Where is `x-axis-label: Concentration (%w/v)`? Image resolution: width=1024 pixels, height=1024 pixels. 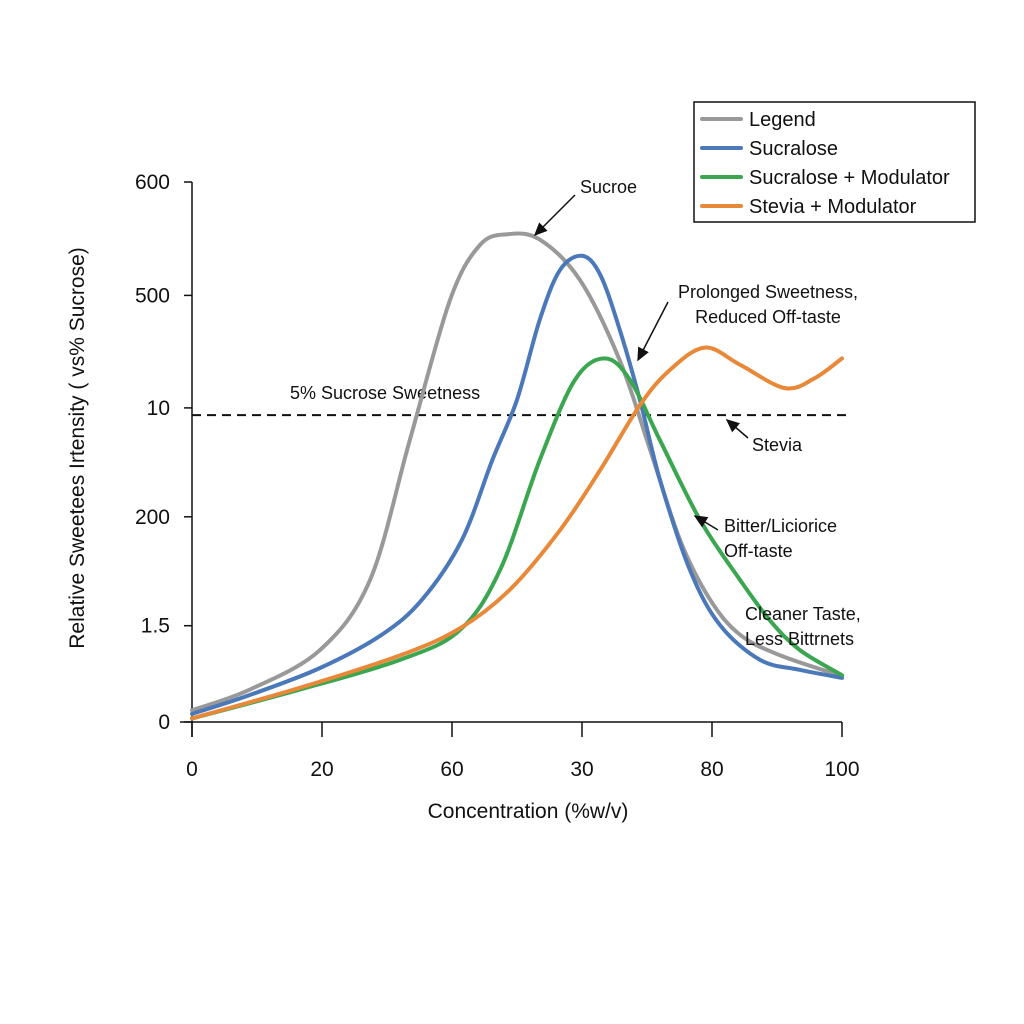
x-axis-label: Concentration (%w/v) is located at coordinates (528, 811).